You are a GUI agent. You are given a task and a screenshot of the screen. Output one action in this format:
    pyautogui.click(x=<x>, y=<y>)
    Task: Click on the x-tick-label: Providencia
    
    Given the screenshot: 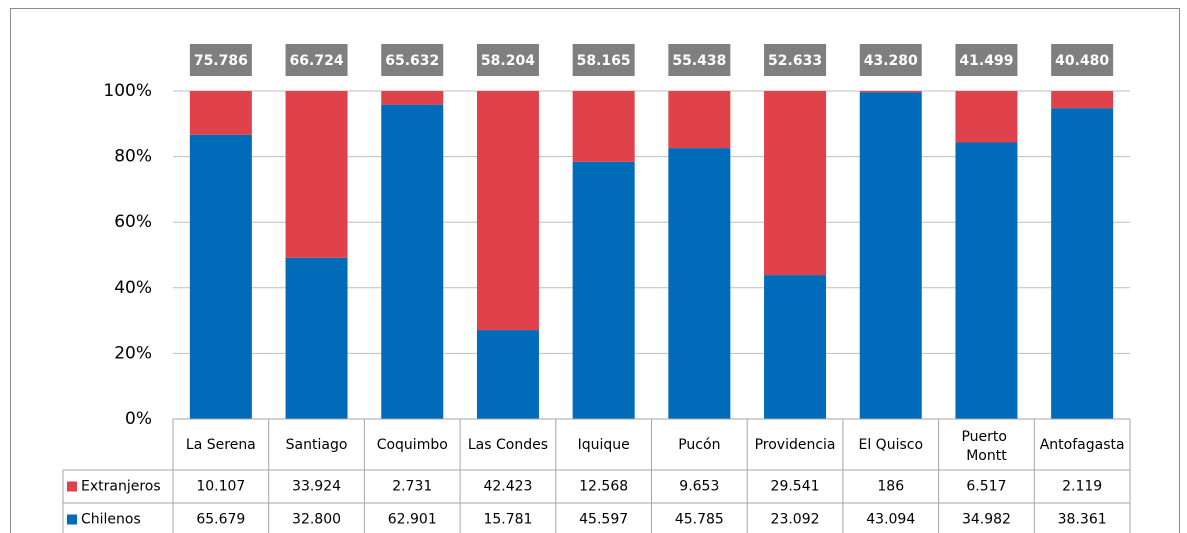 What is the action you would take?
    pyautogui.click(x=795, y=445)
    